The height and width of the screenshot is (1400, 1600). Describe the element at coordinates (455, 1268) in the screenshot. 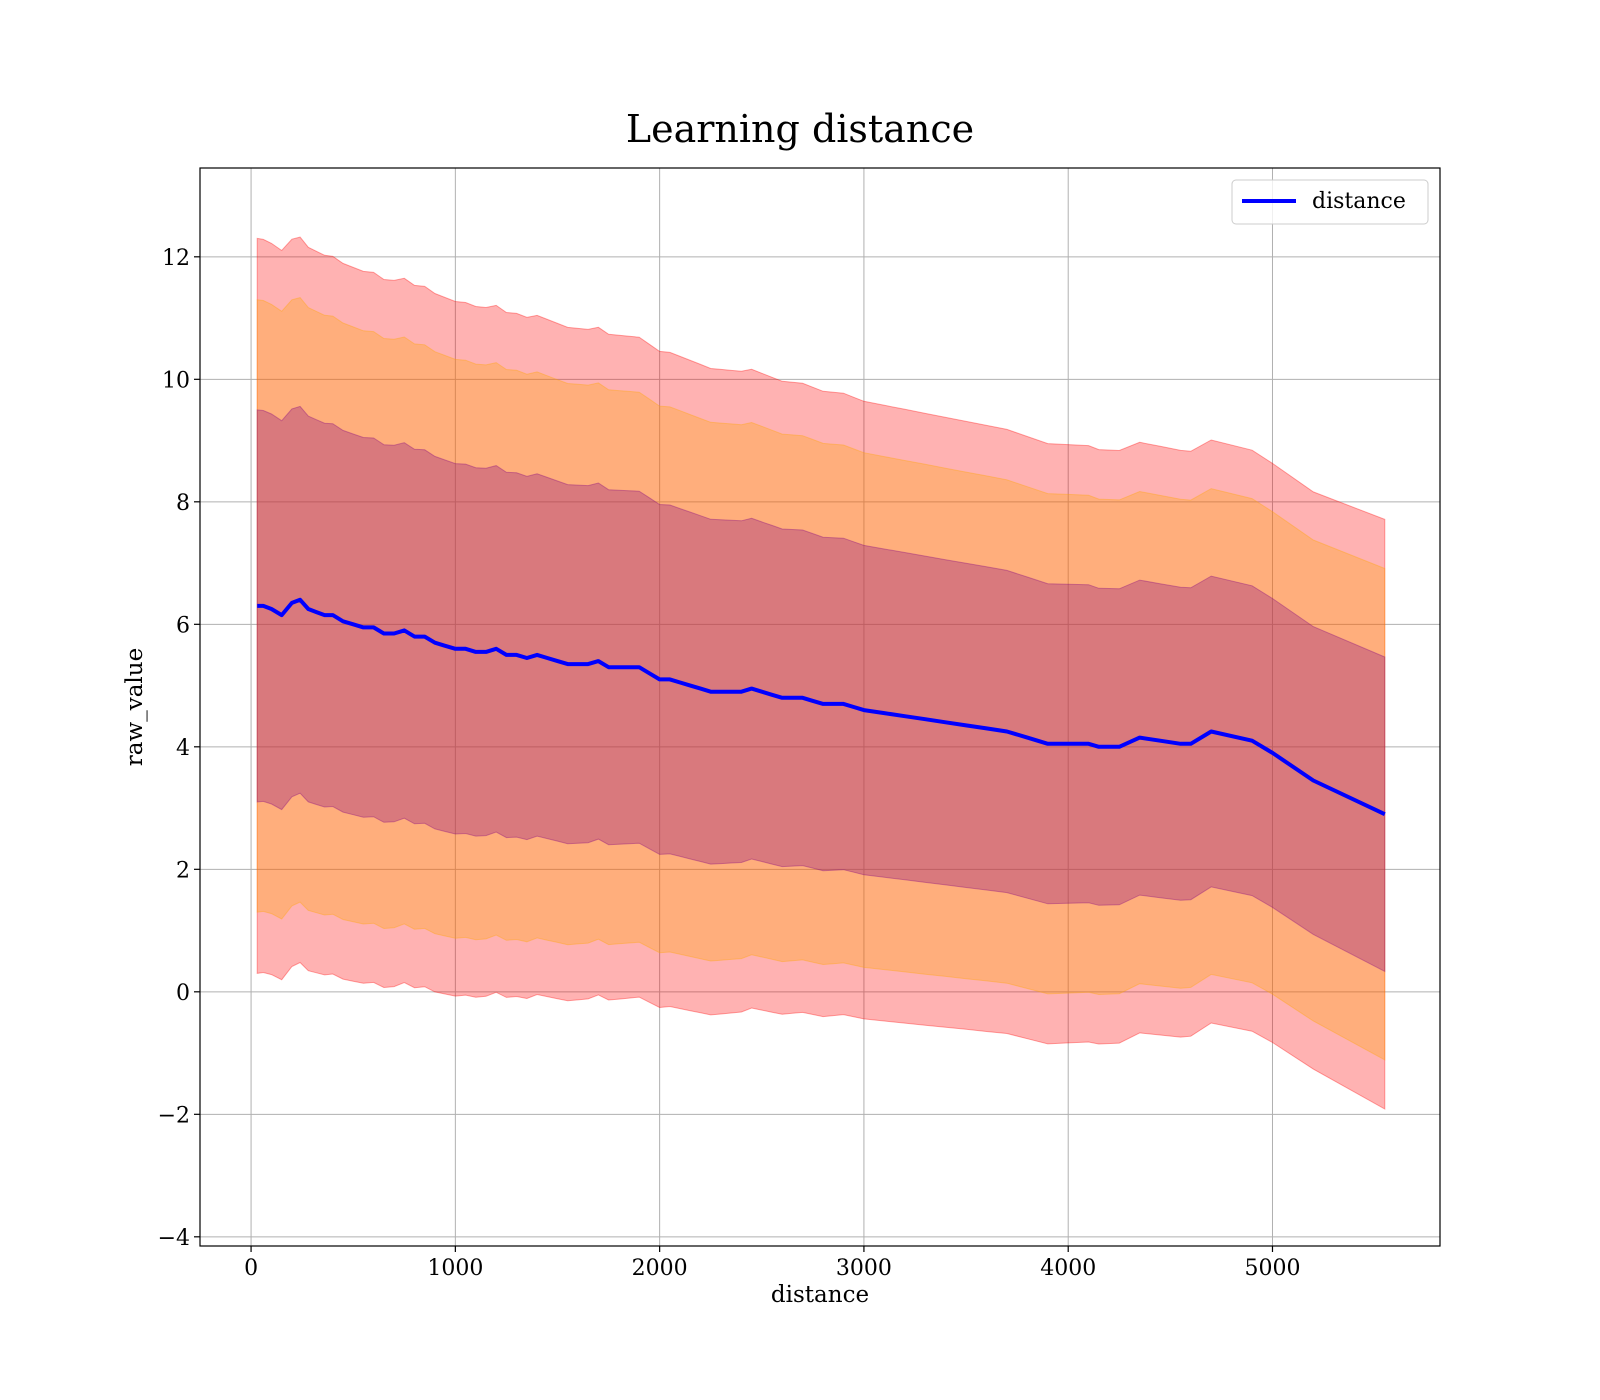

I see `x-tick-label: 1000` at that location.